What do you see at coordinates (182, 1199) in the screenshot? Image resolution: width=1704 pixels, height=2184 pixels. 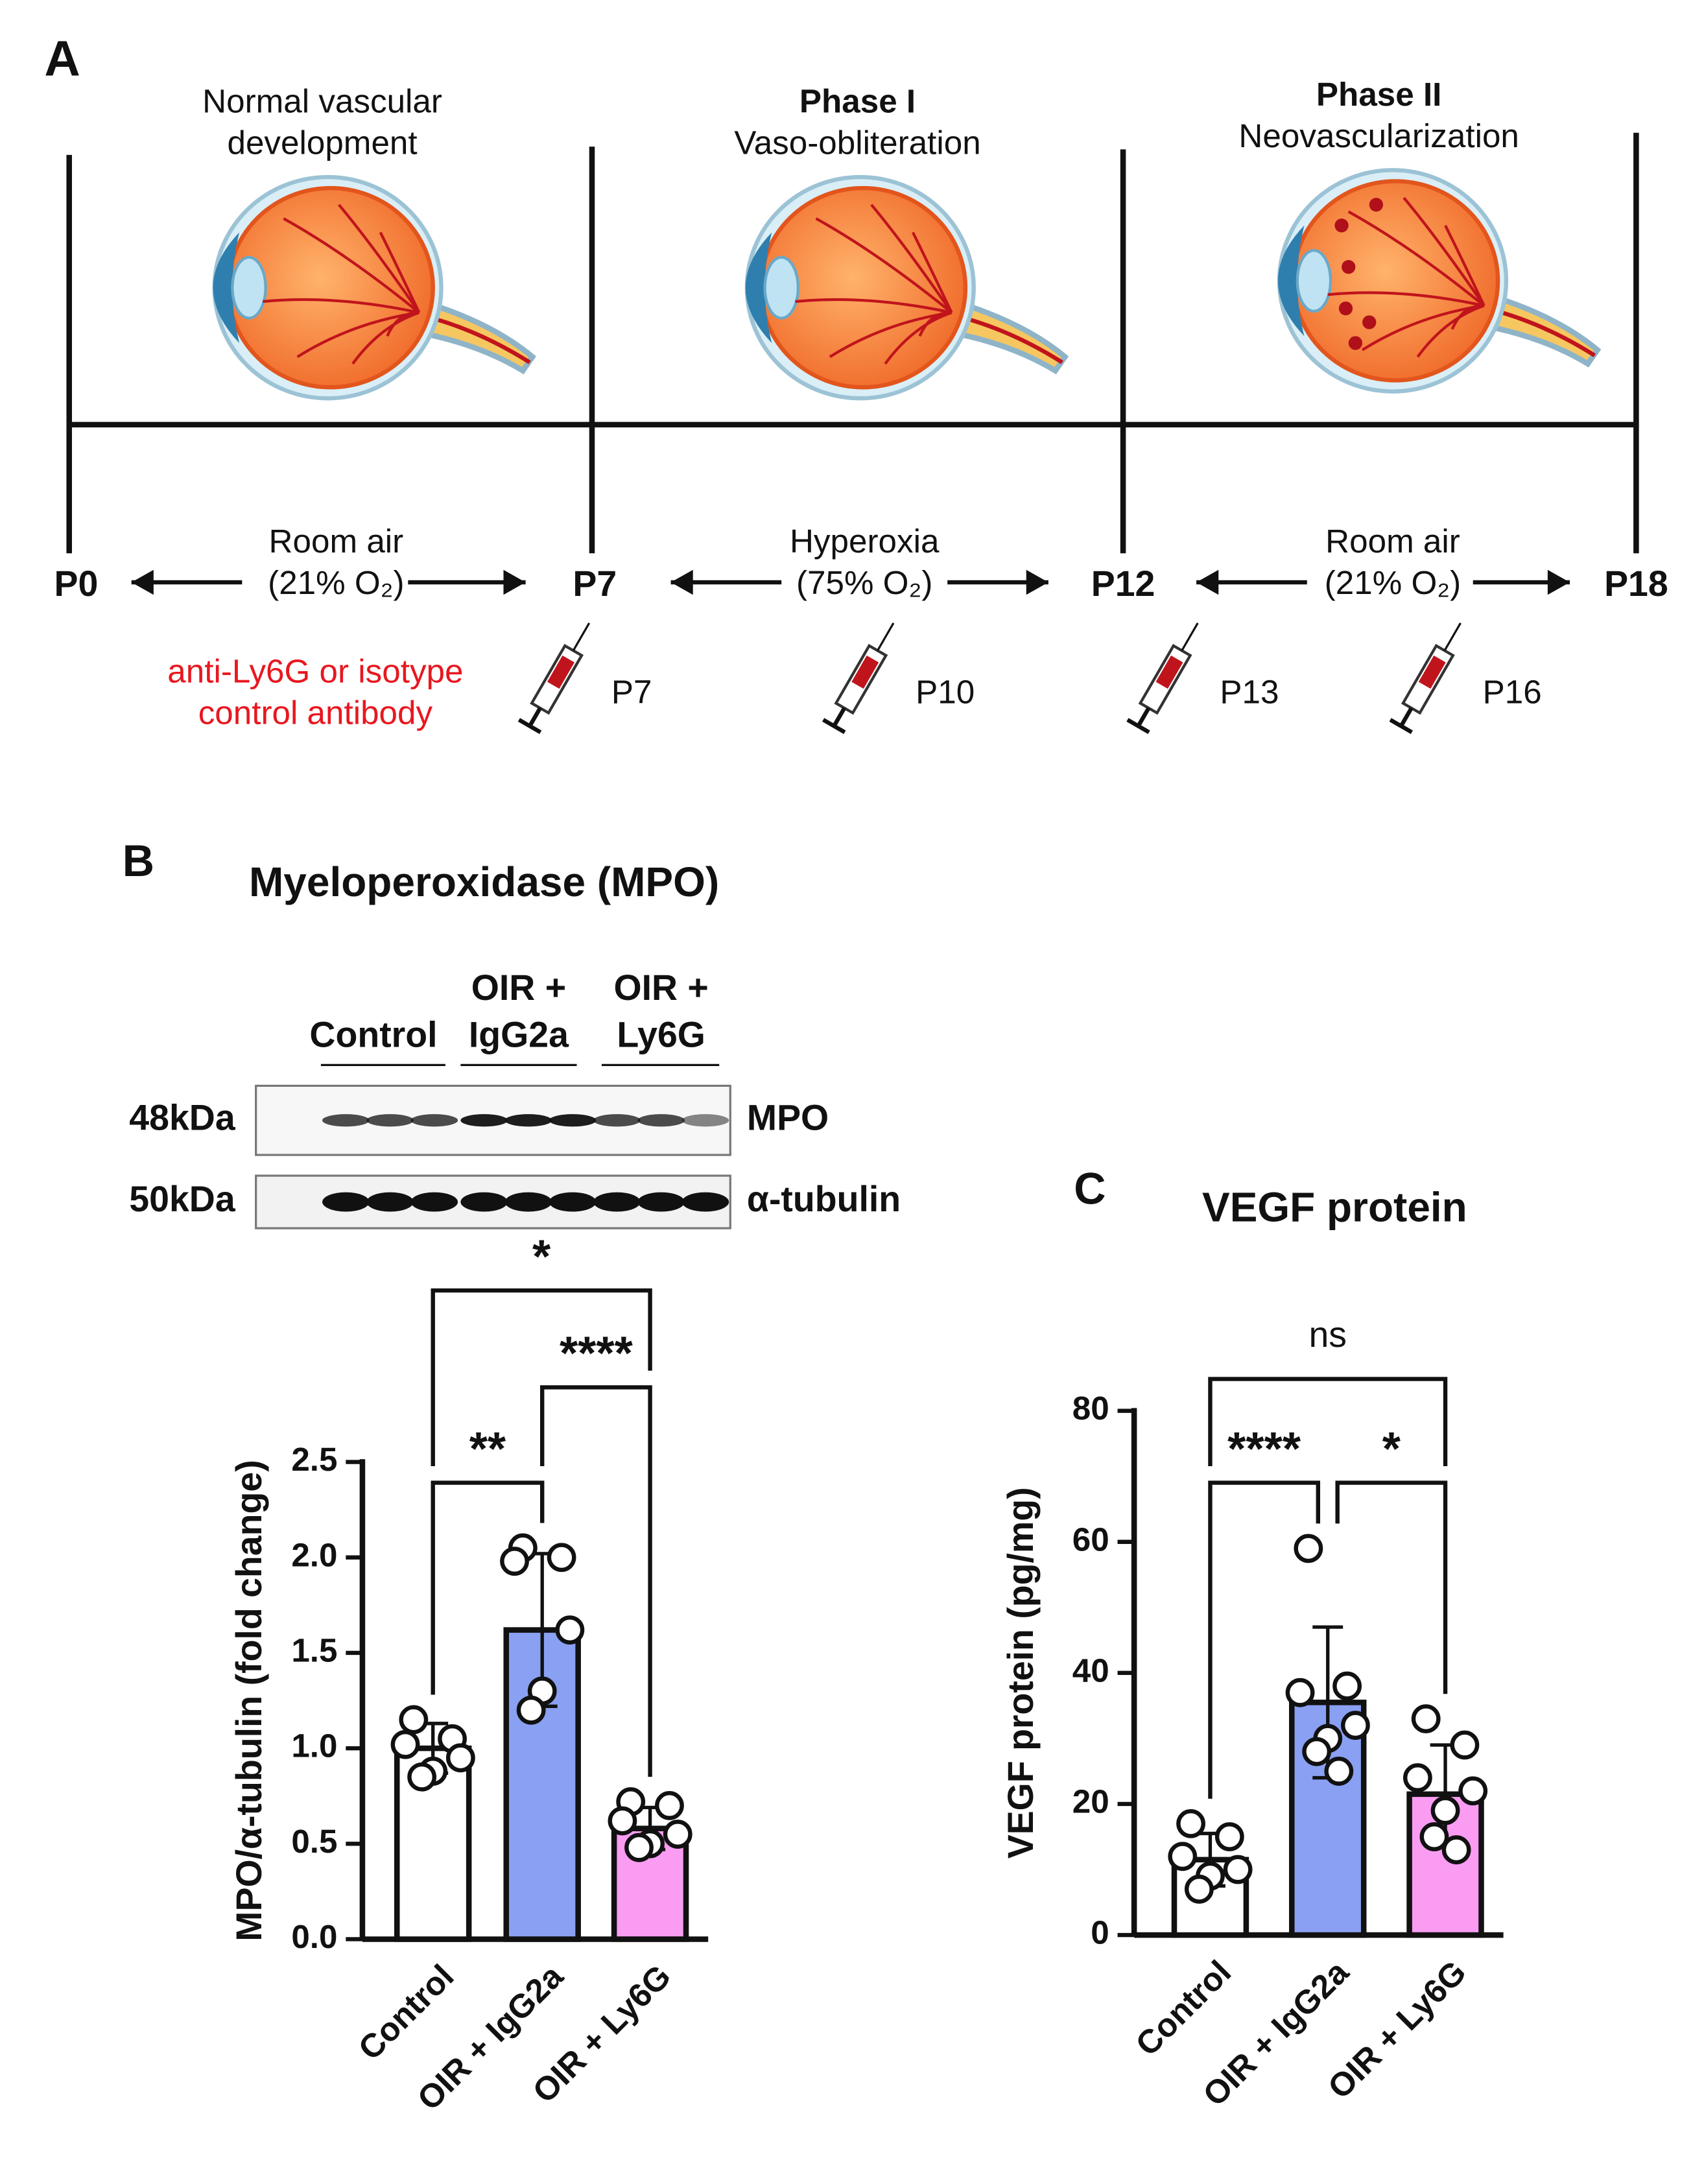 I see `blot-marker: 50kDa` at bounding box center [182, 1199].